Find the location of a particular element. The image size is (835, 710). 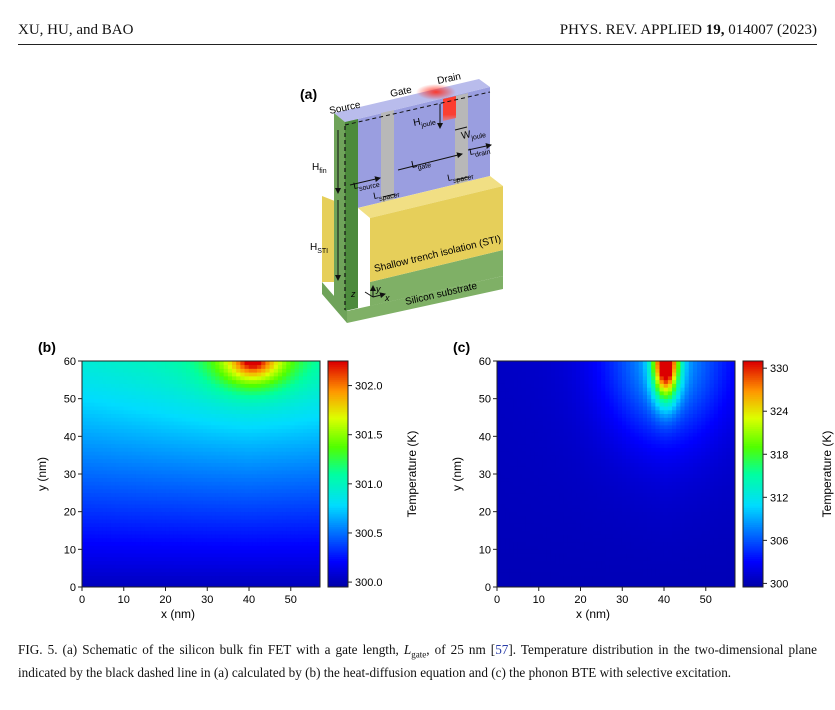

running-header-authors: XU, HU, and BAO is located at coordinates (76, 30).